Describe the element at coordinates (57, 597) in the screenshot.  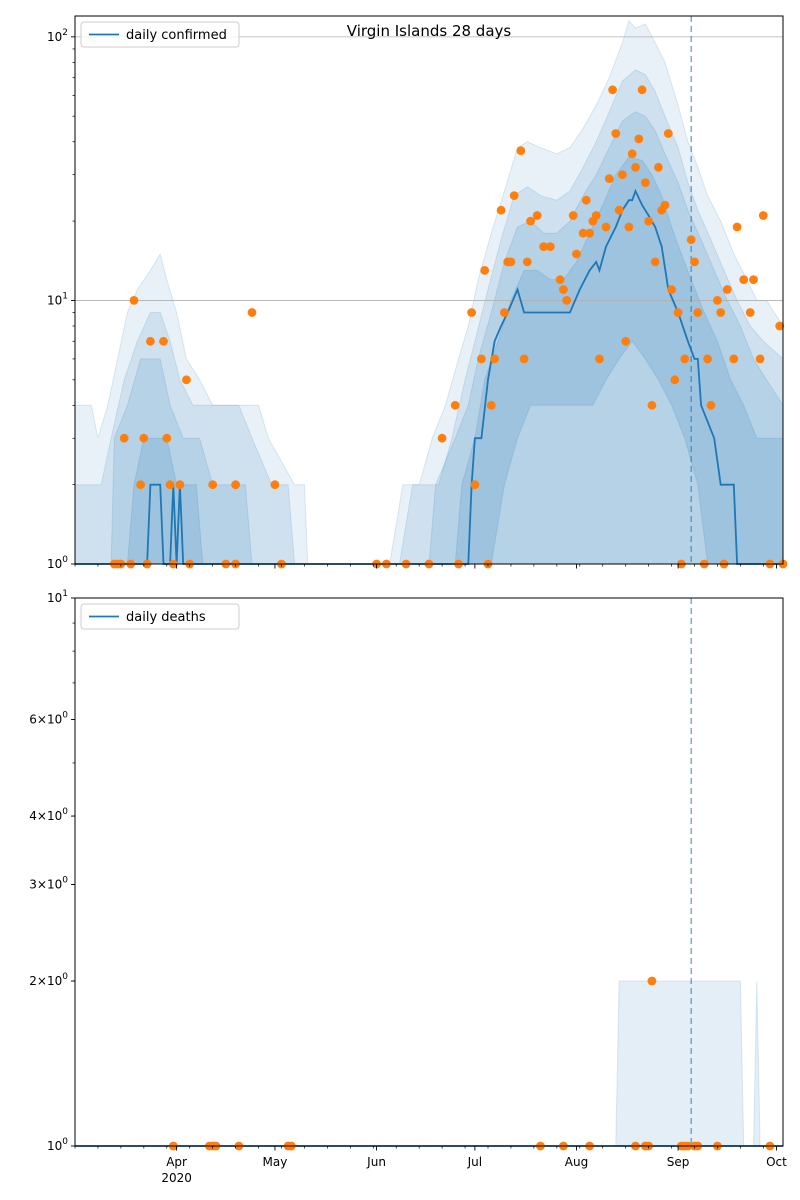
I see `y-tick-label-5: 10¹` at that location.